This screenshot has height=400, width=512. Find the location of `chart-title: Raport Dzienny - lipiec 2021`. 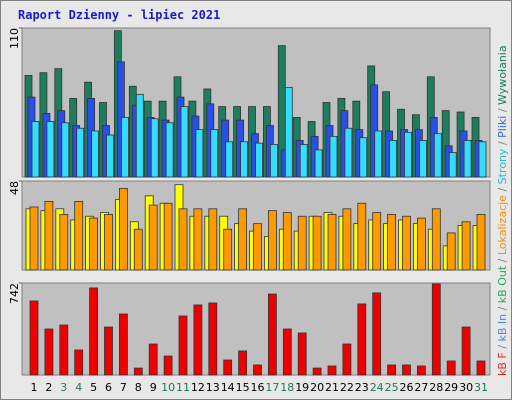

chart-title: Raport Dzienny - lipiec 2021 is located at coordinates (119, 15).